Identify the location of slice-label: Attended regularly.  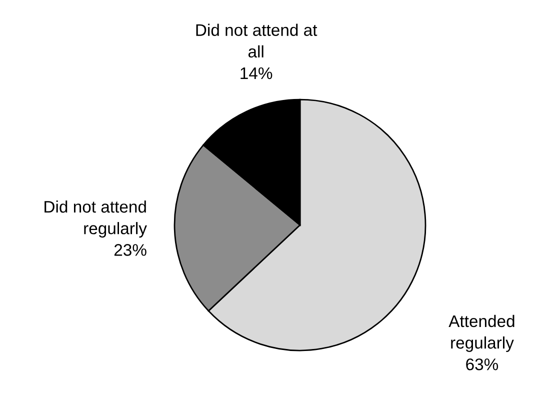
(481, 333).